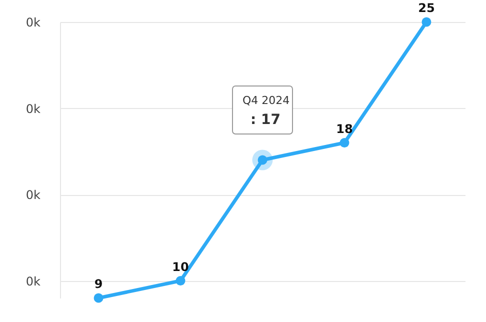  What do you see at coordinates (344, 129) in the screenshot?
I see `data-label: 18` at bounding box center [344, 129].